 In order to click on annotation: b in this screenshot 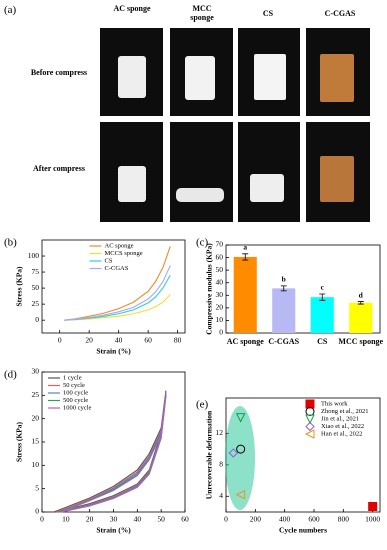, I will do `click(284, 279)`.